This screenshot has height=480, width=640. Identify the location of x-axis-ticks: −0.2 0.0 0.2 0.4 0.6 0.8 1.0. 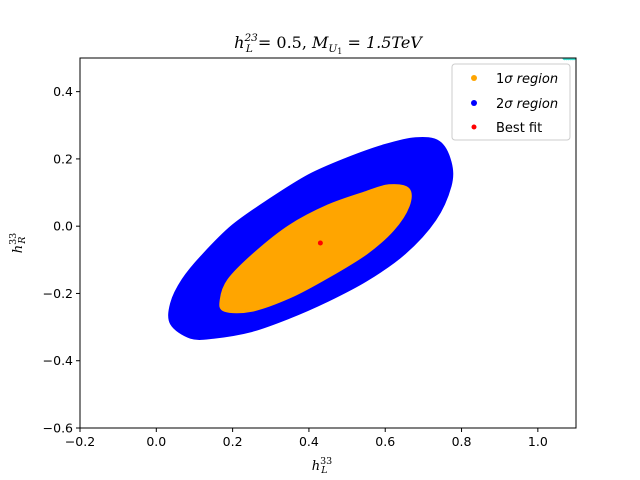
(306, 438).